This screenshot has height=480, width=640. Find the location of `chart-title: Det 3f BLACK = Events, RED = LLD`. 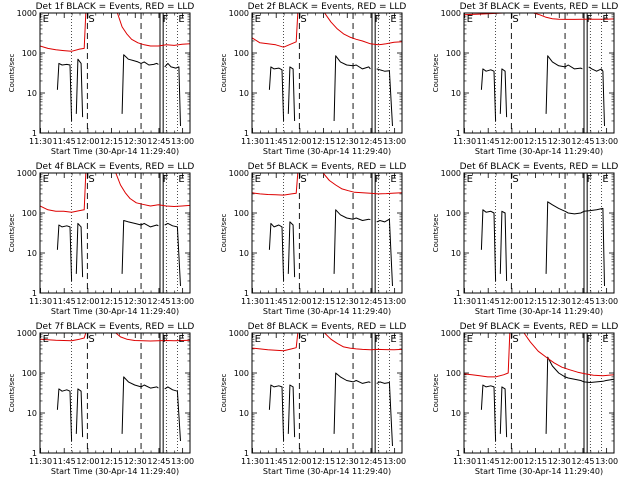

chart-title: Det 3f BLACK = Events, RED = LLD is located at coordinates (539, 7).